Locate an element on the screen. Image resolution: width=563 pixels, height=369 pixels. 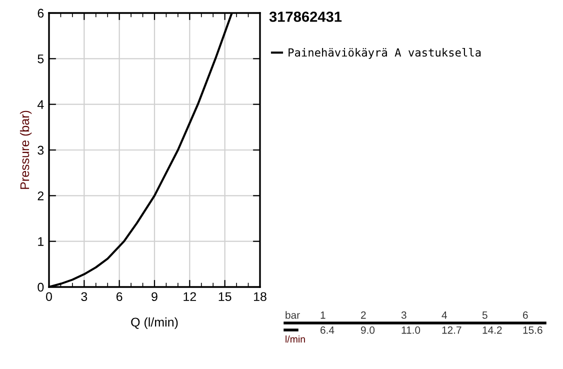
text: 1 is located at coordinates (323, 315).